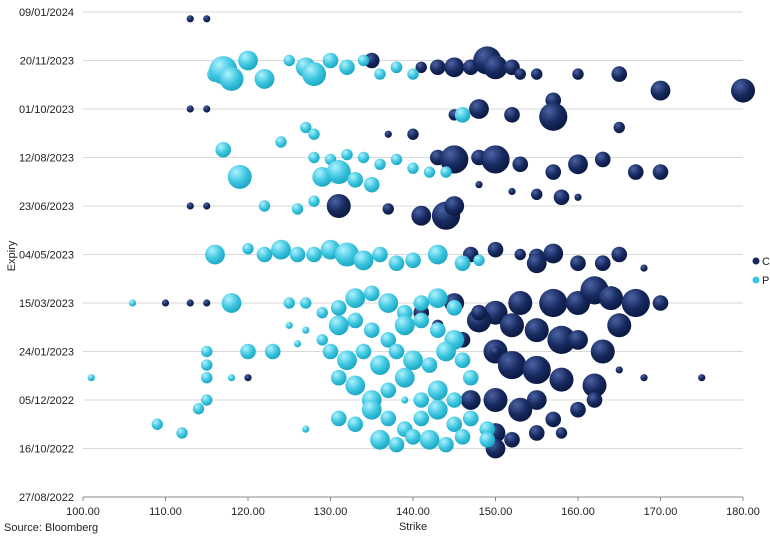 The image size is (770, 541). I want to click on x-tick-label: 160.00, so click(578, 512).